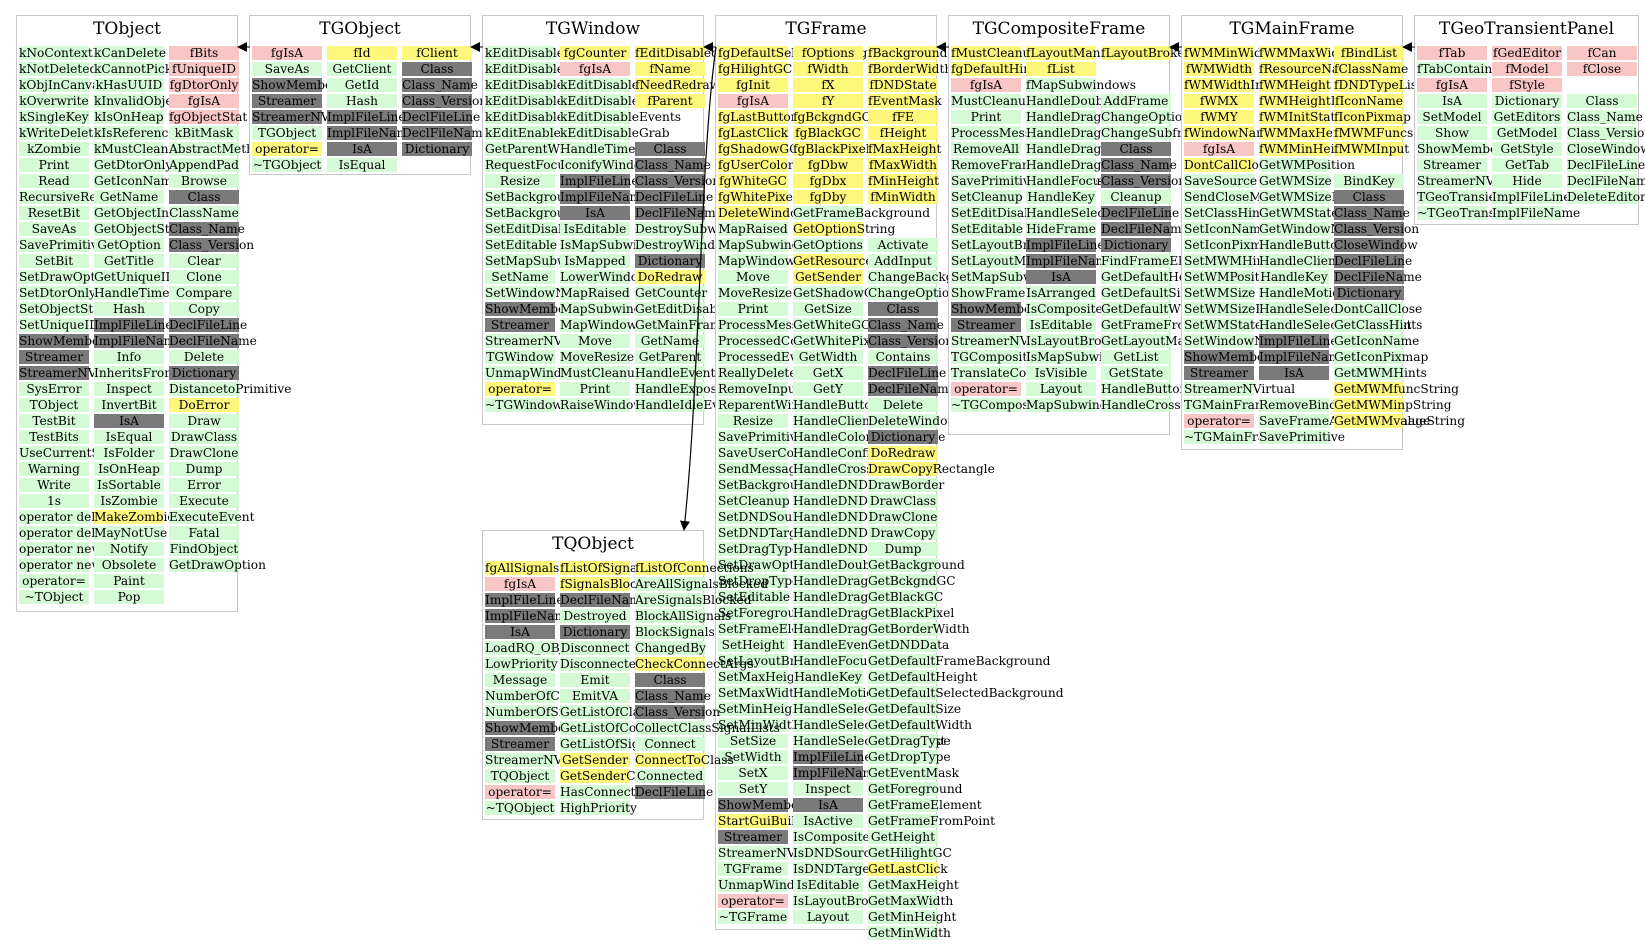 Image resolution: width=1645 pixels, height=944 pixels. I want to click on member-handledragmotion: HandleDragMotion, so click(1086, 165).